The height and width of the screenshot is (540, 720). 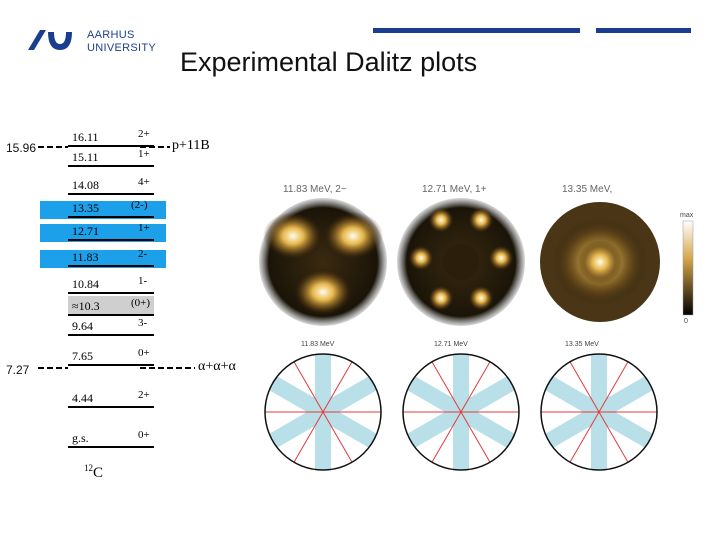 I want to click on university-logo, so click(x=52, y=39).